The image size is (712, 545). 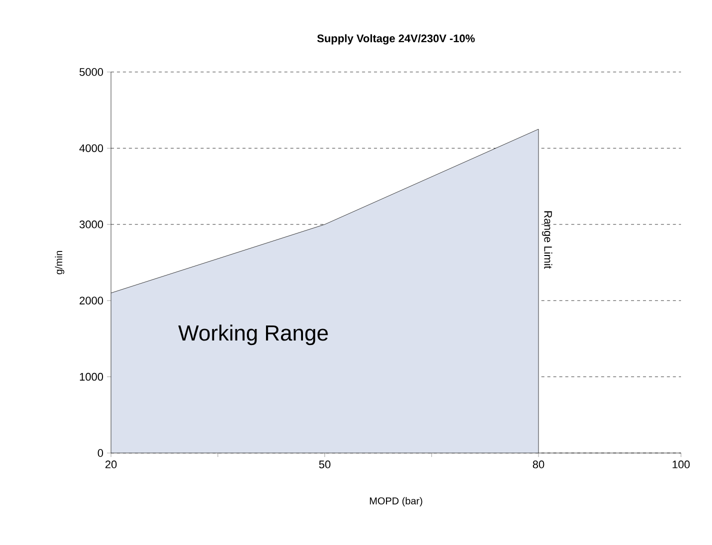 I want to click on x-axis-title: MOPD (bar), so click(x=396, y=501).